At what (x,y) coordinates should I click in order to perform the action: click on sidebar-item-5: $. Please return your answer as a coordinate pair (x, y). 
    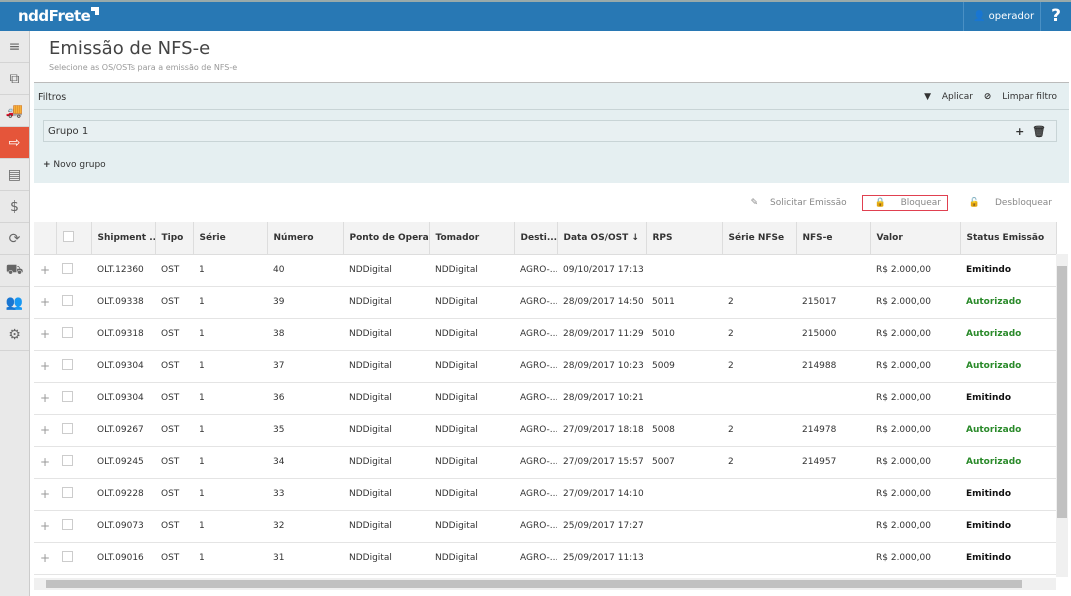
    Looking at the image, I should click on (14, 207).